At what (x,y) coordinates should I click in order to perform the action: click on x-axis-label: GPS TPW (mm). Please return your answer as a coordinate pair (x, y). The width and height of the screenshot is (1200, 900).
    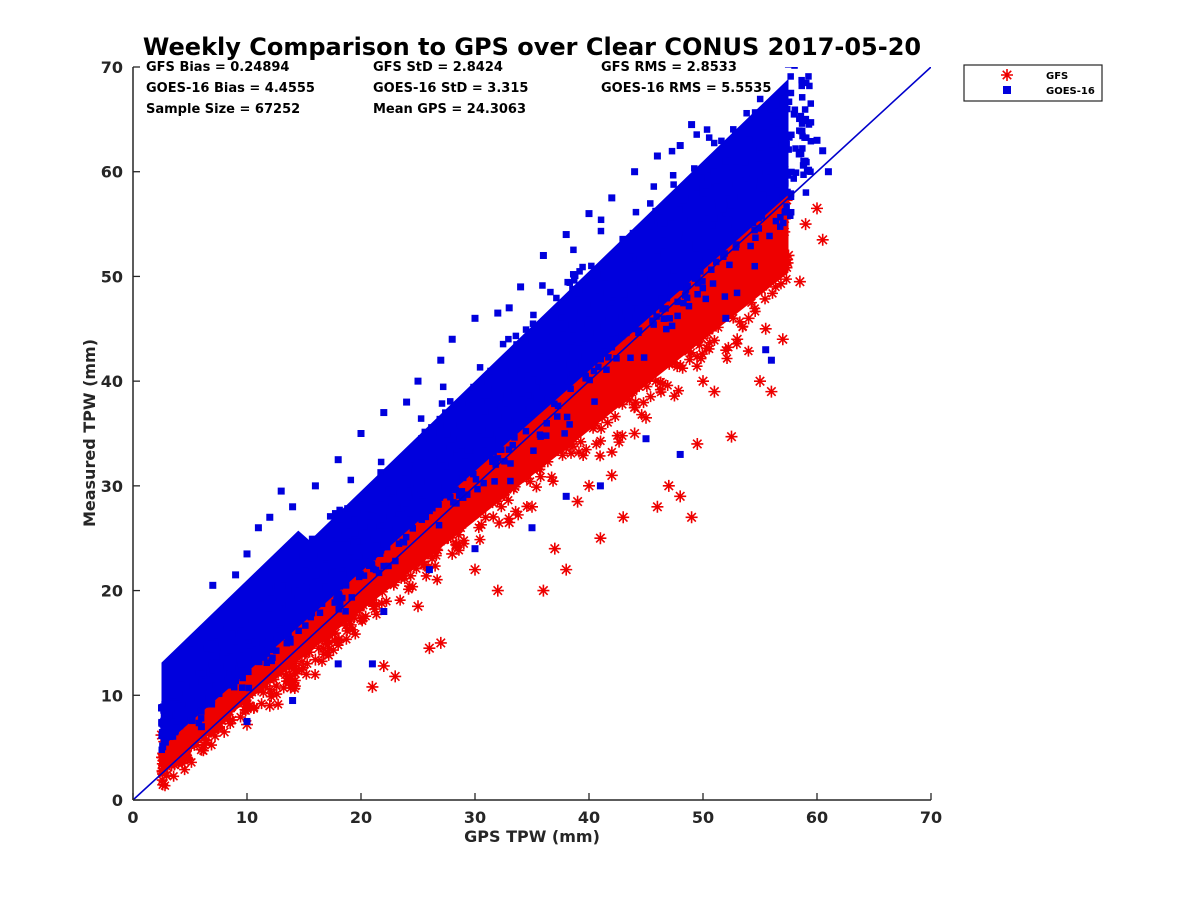
    Looking at the image, I should click on (532, 836).